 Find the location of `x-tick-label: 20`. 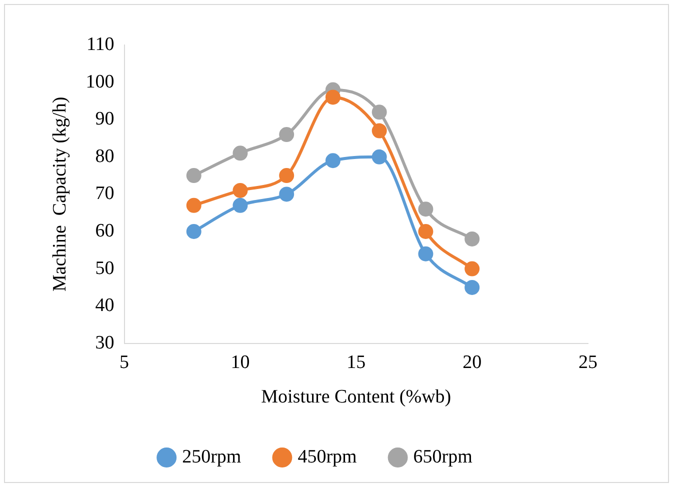

x-tick-label: 20 is located at coordinates (472, 362).